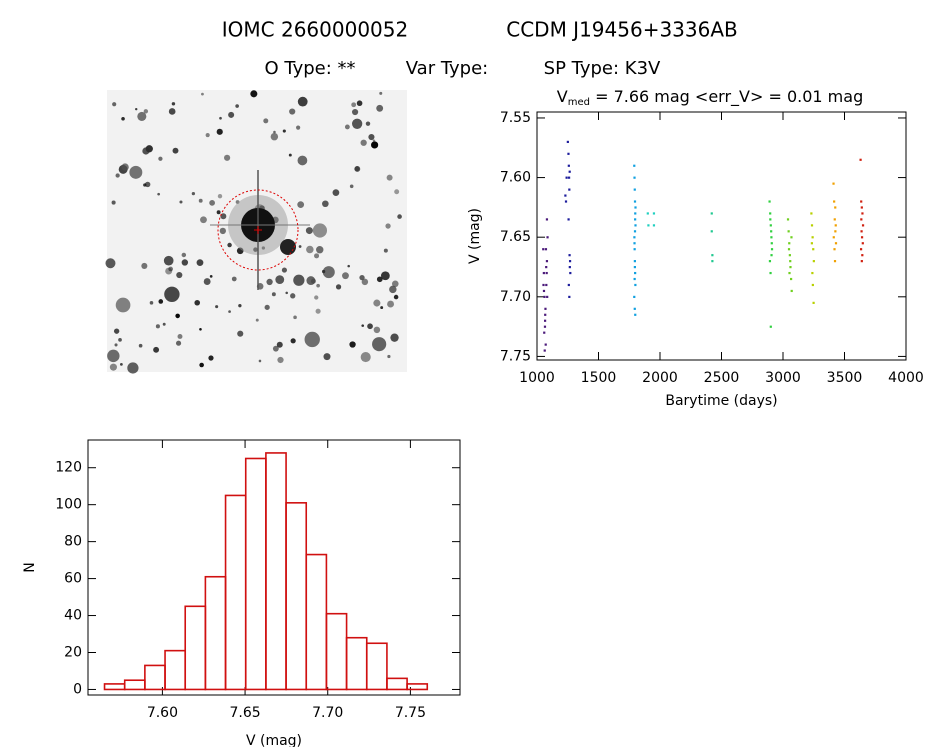 The width and height of the screenshot is (944, 747). Describe the element at coordinates (602, 68) in the screenshot. I see `sp-type: SP Type: K3V` at that location.